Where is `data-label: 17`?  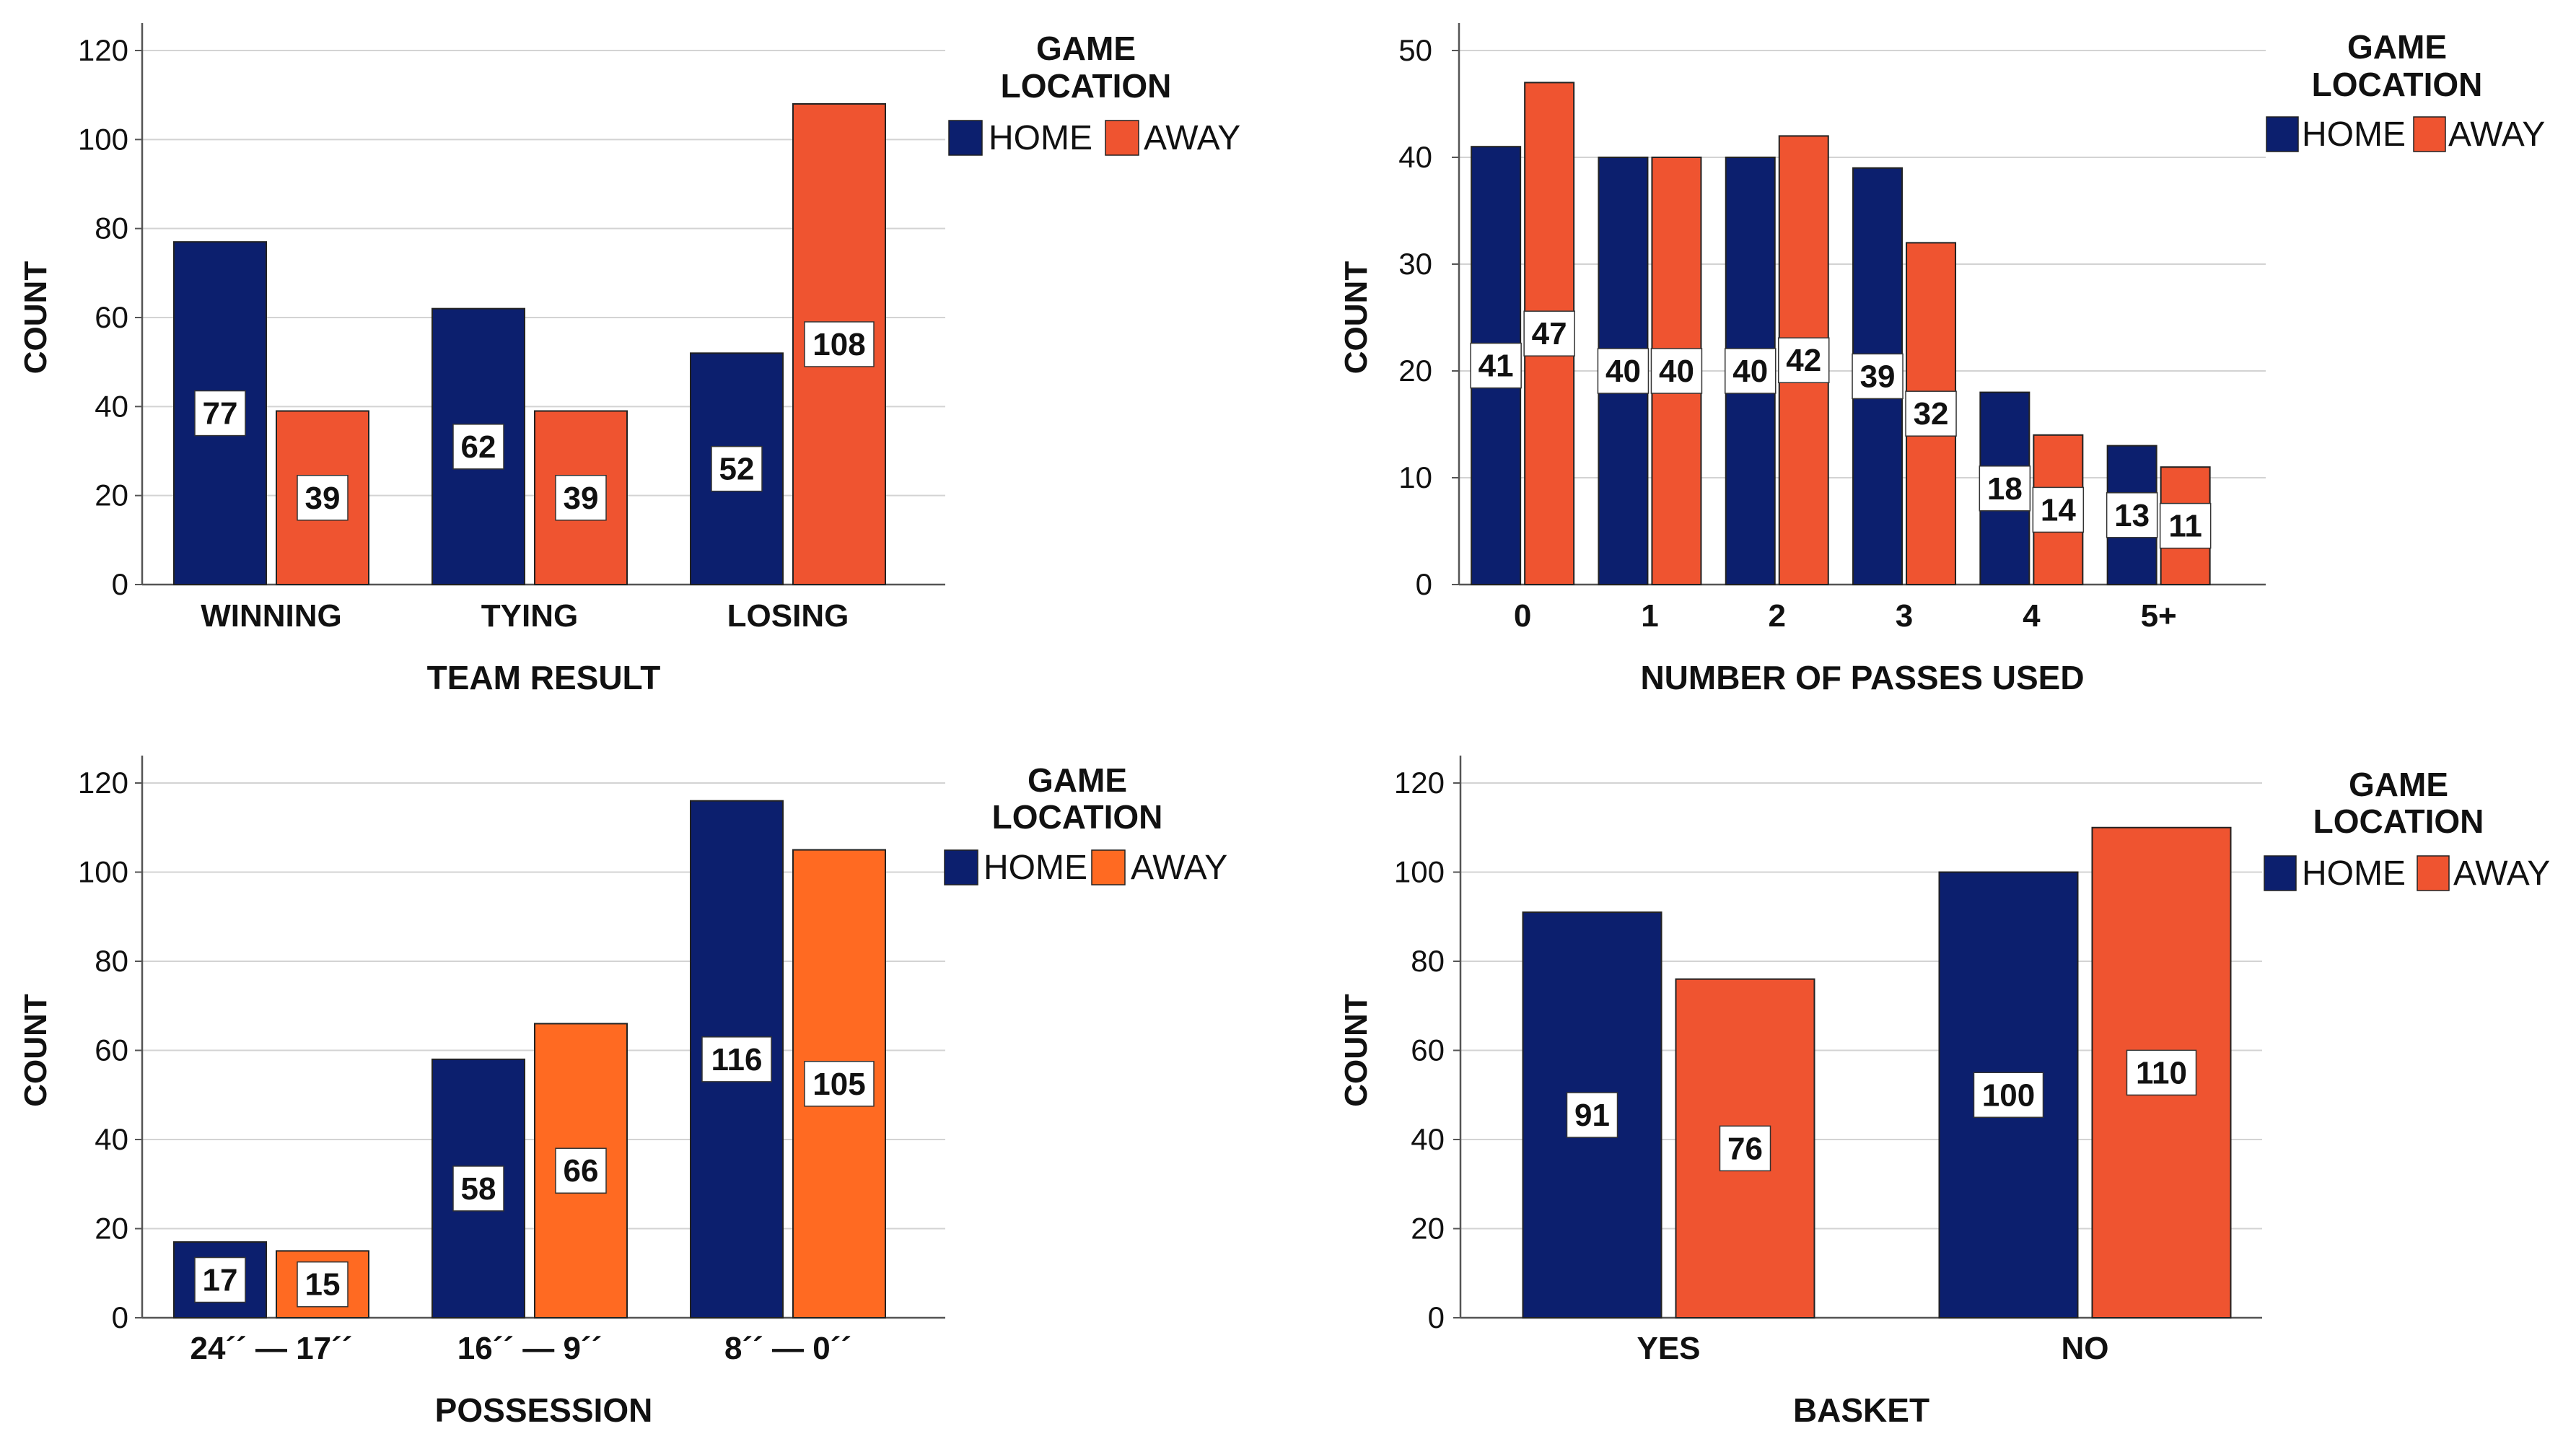
data-label: 17 is located at coordinates (221, 1280).